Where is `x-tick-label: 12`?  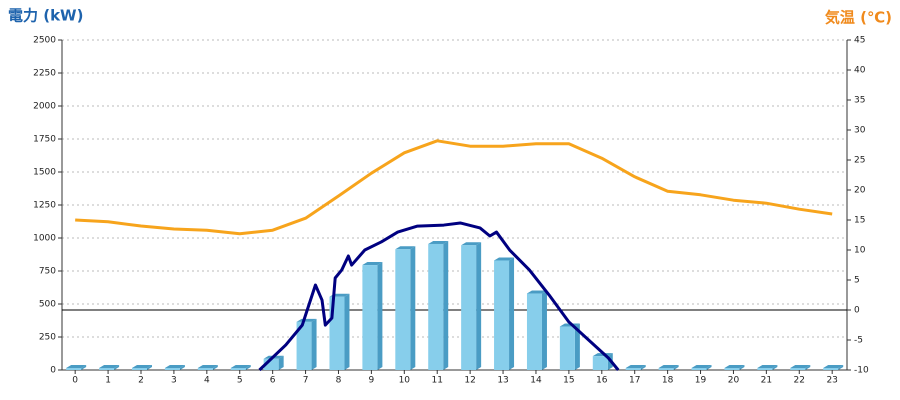
x-tick-label: 12 is located at coordinates (469, 381).